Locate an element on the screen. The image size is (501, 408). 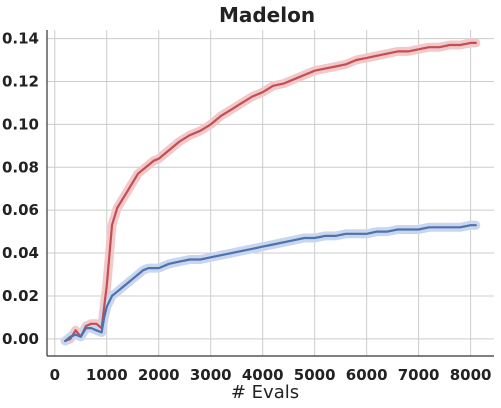
x-tick-label-8: 8000 is located at coordinates (471, 375).